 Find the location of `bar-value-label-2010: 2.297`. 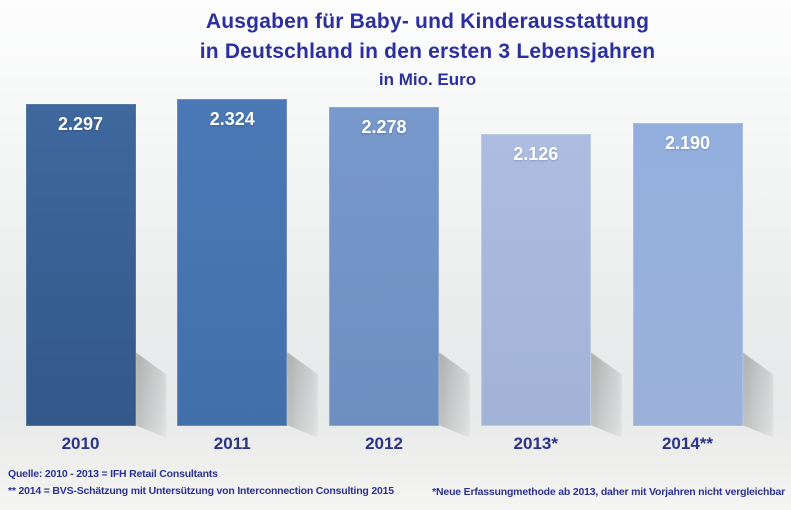

bar-value-label-2010: 2.297 is located at coordinates (80, 124).